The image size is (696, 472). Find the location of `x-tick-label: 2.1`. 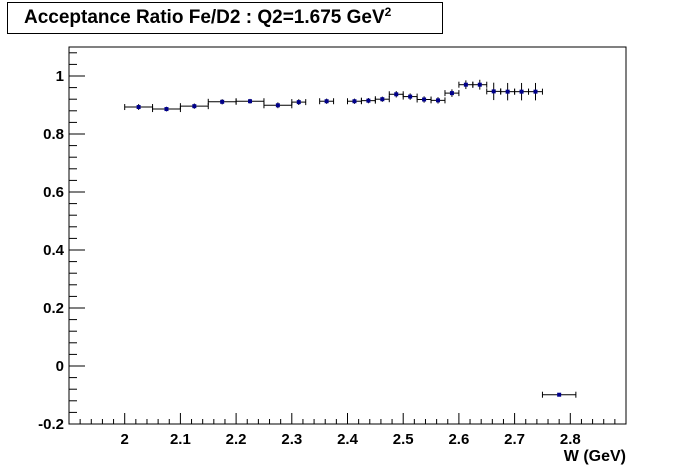

x-tick-label: 2.1 is located at coordinates (180, 439).